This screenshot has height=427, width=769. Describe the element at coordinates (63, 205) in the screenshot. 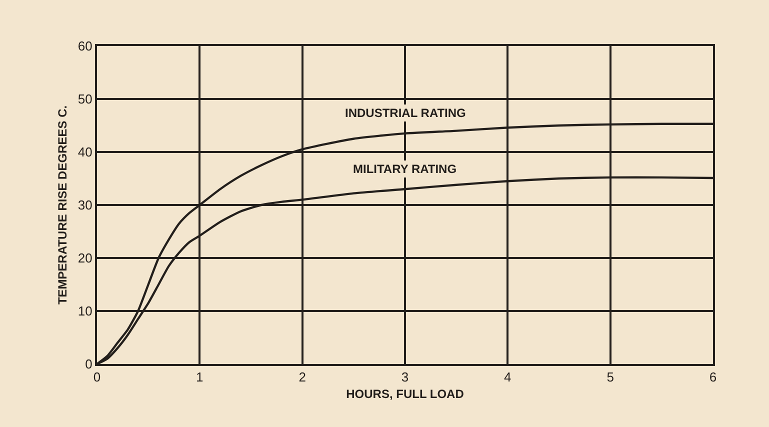

I see `y-axis-title: TEMPERATURE RISE DEGREES C.` at that location.